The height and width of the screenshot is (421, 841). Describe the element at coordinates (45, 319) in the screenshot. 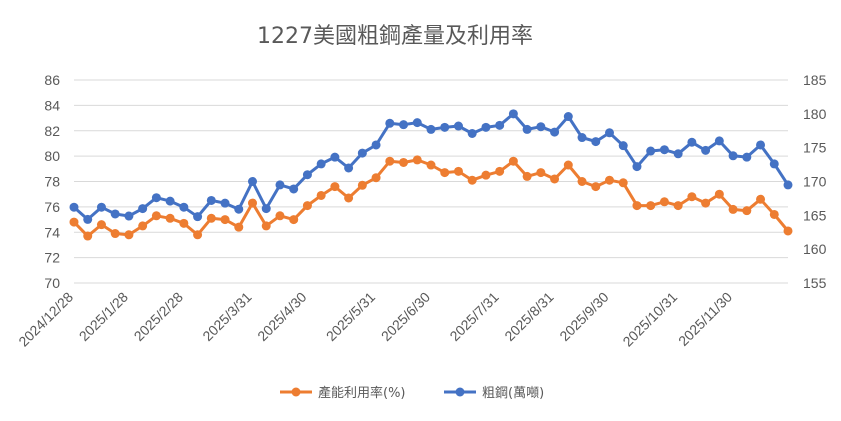

I see `x-tick-label: 2024/12/28` at that location.